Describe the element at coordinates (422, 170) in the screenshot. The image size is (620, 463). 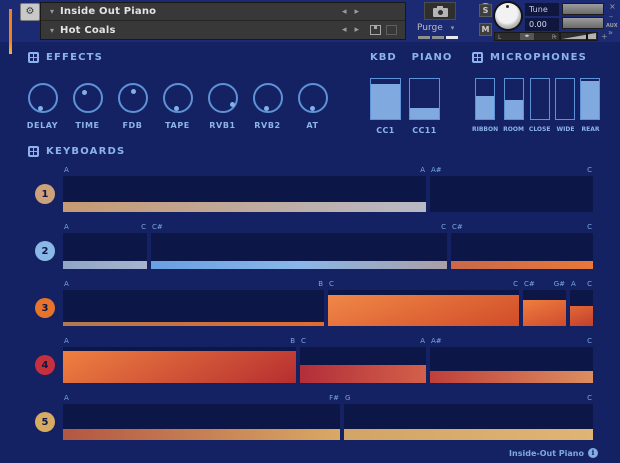
I see `zone-high-note: A` at that location.